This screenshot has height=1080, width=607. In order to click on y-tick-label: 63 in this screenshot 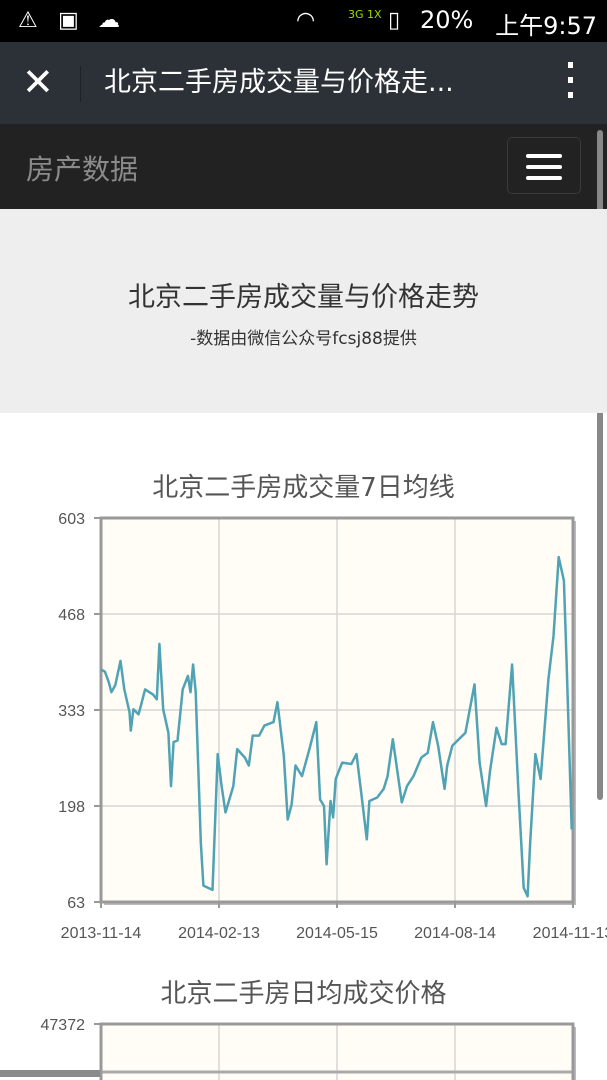, I will do `click(76, 903)`.